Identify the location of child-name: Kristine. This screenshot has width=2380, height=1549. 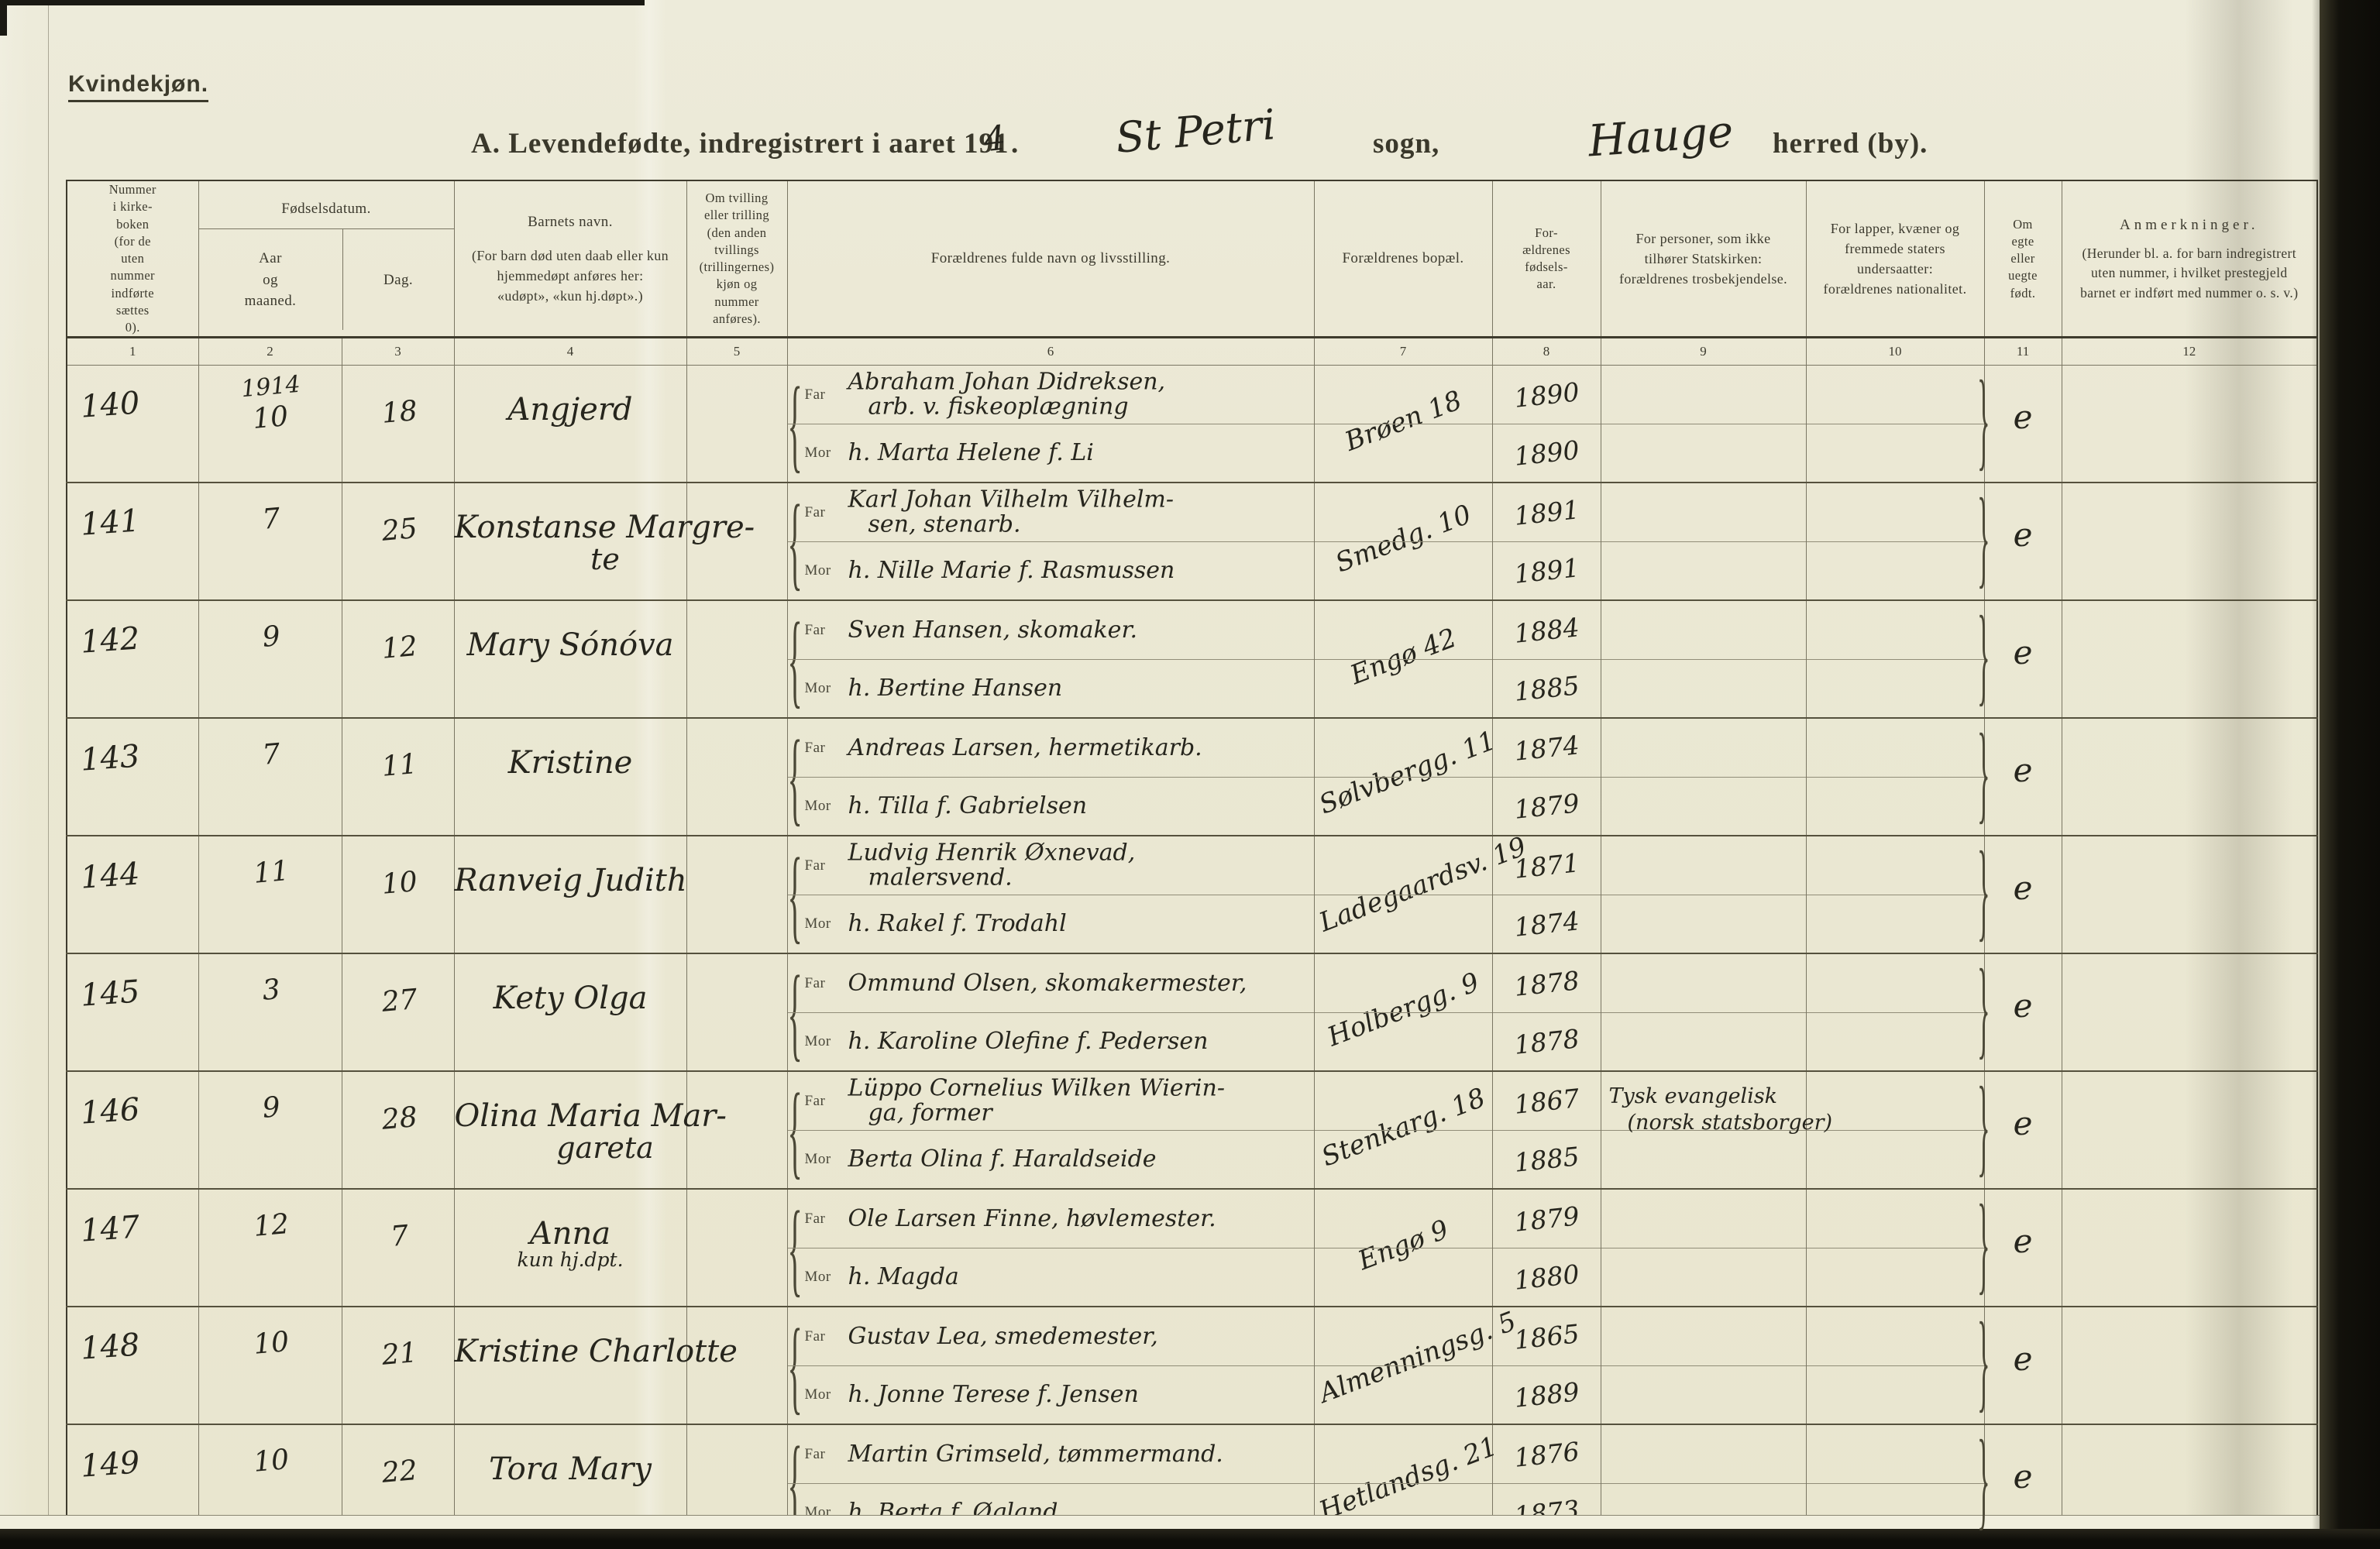
(570, 763).